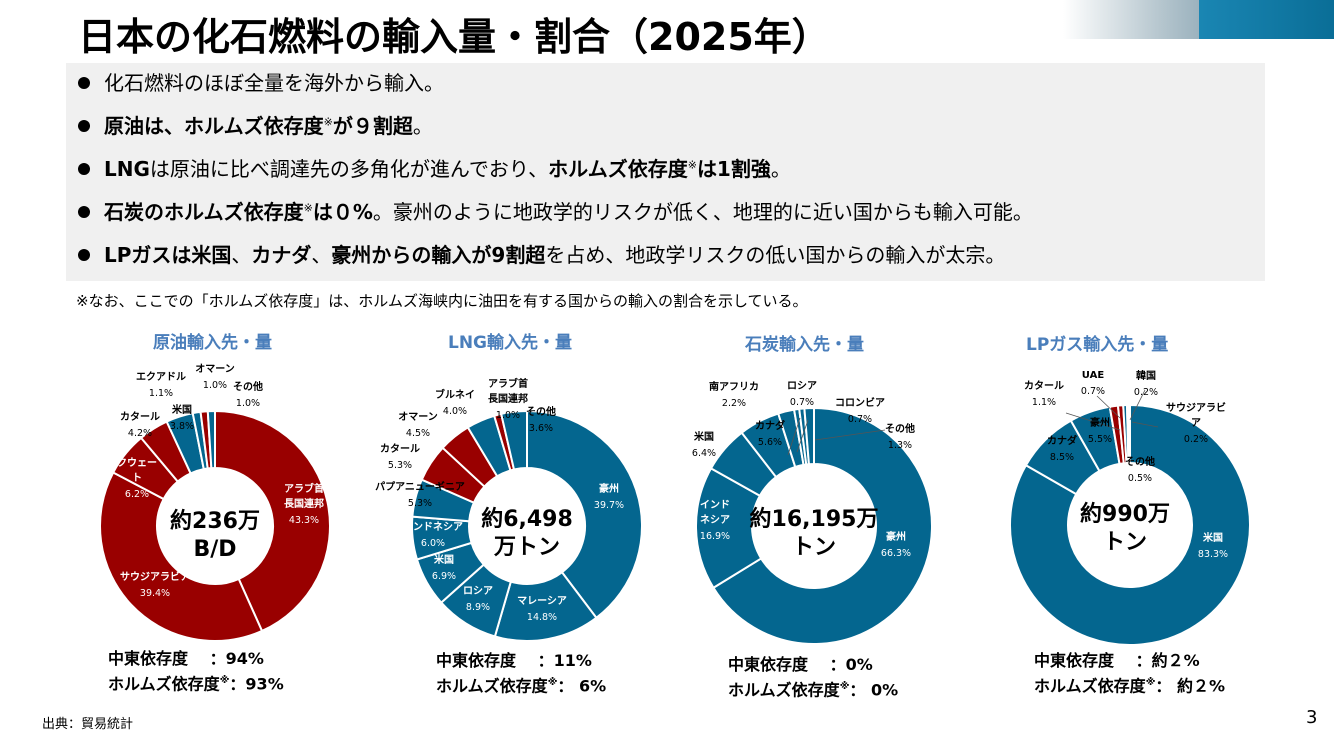 The image size is (1334, 750). Describe the element at coordinates (212, 343) in the screenshot. I see `chart-title-crude: 原油輸入先・量` at that location.